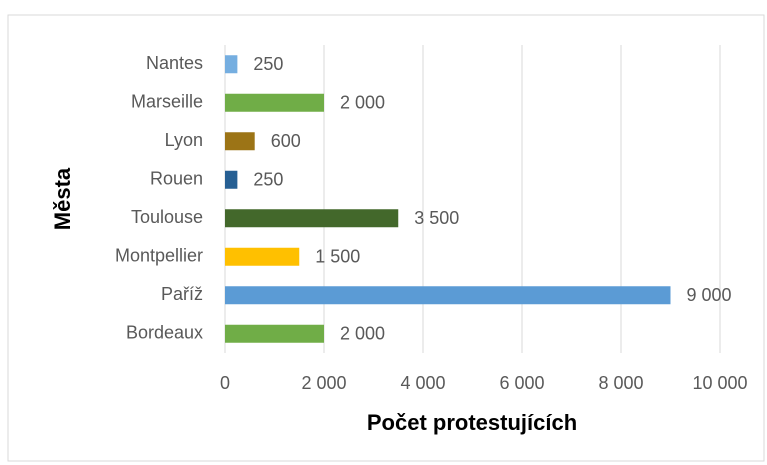  I want to click on y-tick-label: Nantes, so click(174, 63).